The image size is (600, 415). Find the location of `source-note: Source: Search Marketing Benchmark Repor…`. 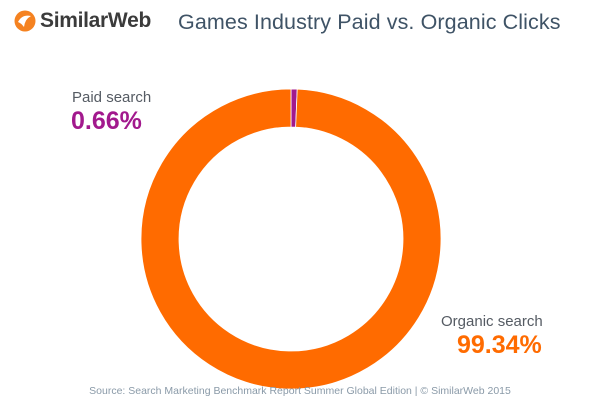

source-note: Source: Search Marketing Benchmark Repor… is located at coordinates (300, 391).